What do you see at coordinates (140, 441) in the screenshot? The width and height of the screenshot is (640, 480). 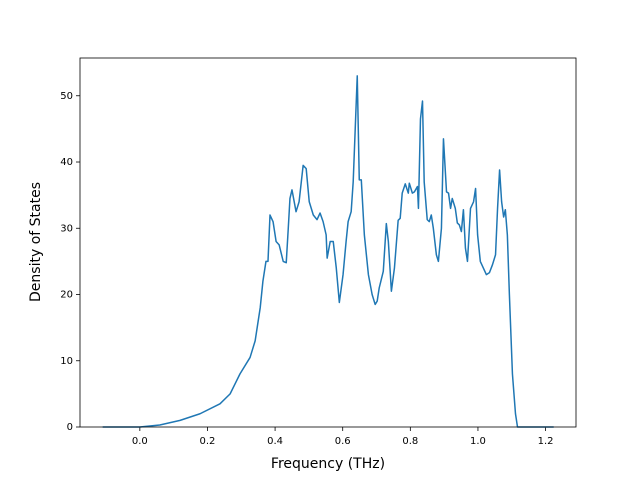 I see `x-tick-label: 0.0` at bounding box center [140, 441].